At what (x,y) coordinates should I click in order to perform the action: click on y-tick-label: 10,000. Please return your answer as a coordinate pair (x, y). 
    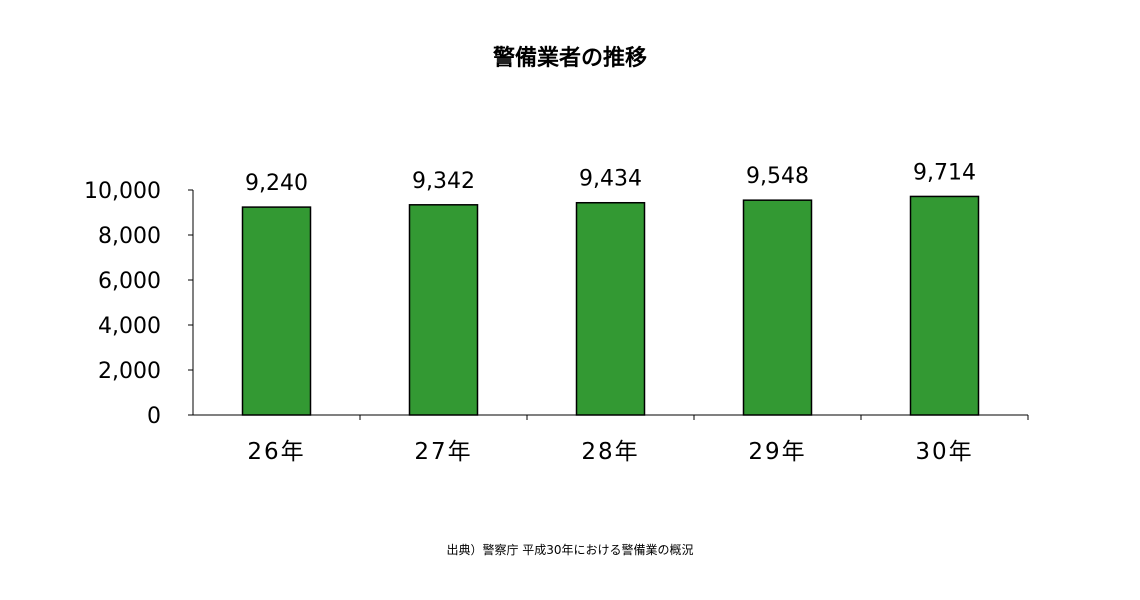
    Looking at the image, I should click on (122, 191).